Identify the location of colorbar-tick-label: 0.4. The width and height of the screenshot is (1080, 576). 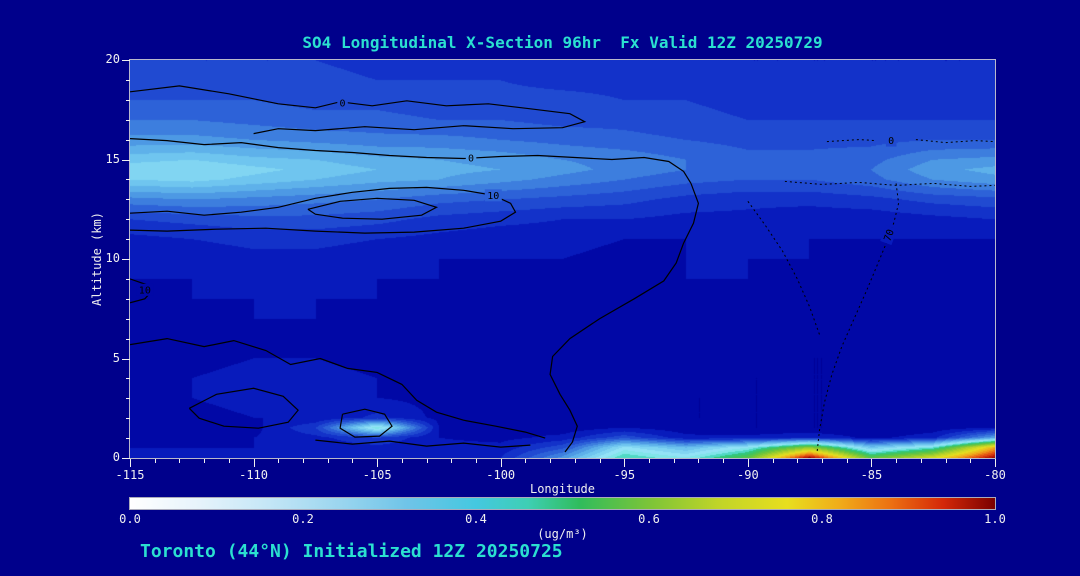
(476, 519).